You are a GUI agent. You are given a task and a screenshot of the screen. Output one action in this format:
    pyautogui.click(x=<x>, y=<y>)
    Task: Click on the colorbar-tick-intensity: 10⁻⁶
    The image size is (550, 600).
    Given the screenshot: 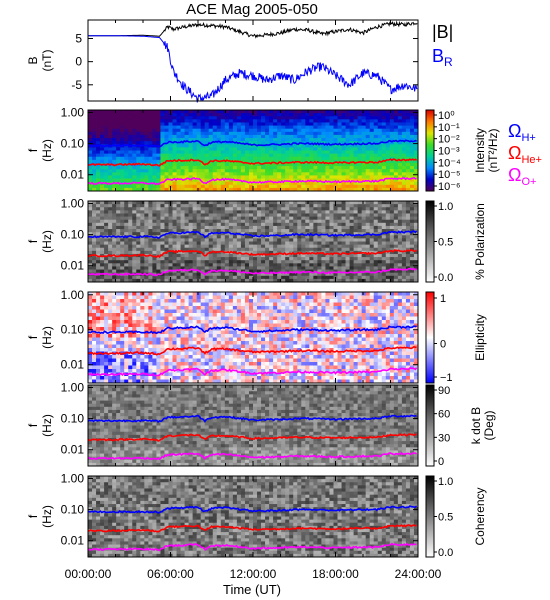 What is the action you would take?
    pyautogui.click(x=449, y=187)
    